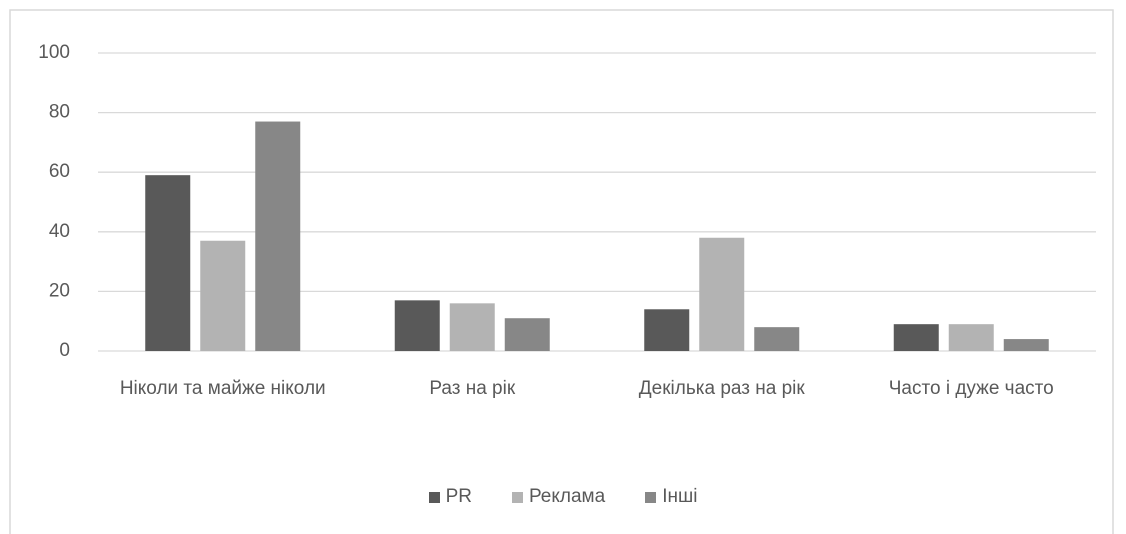  Describe the element at coordinates (458, 496) in the screenshot. I see `legend-label: PR` at that location.